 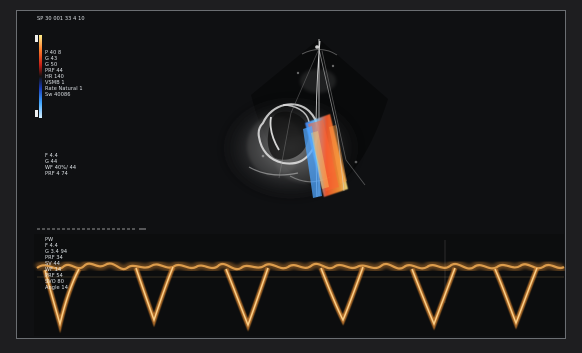 I want to click on parameter-line-5: HR 140, so click(x=54, y=77).